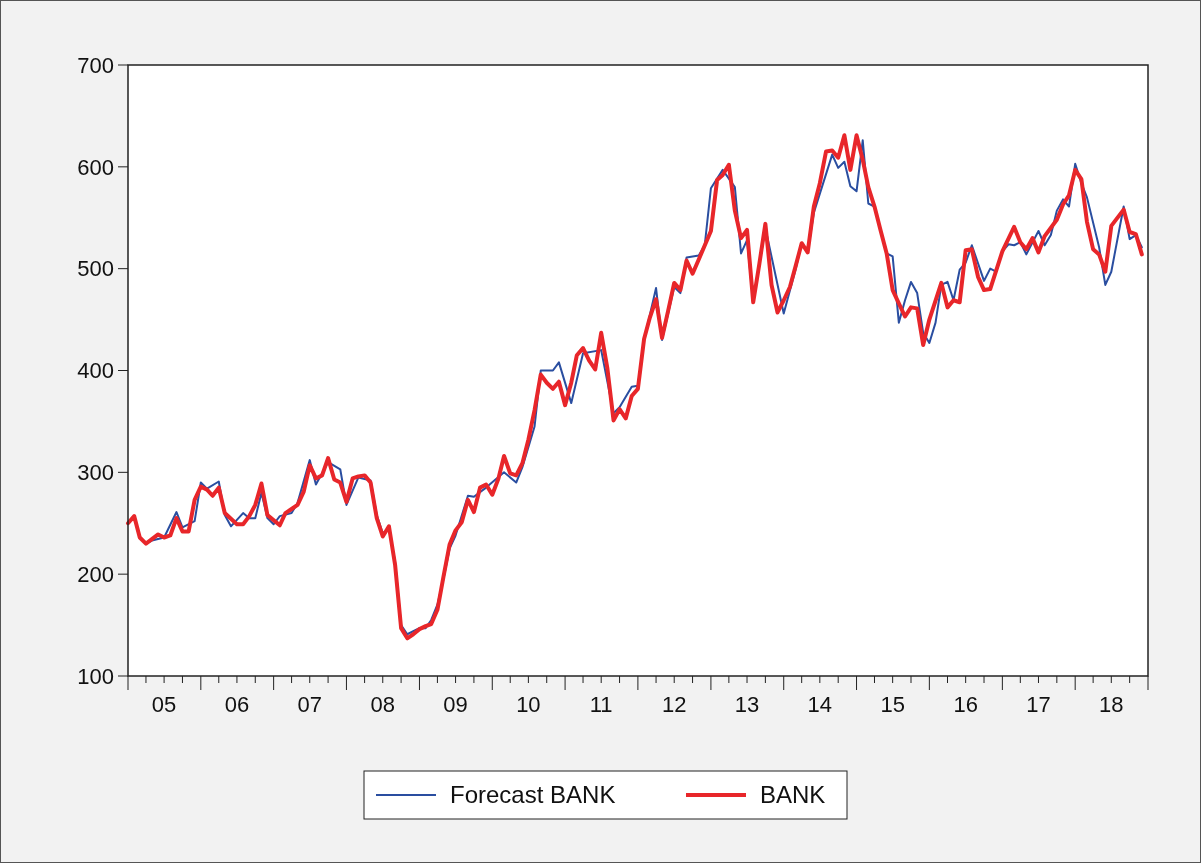  Describe the element at coordinates (95, 371) in the screenshot. I see `y-tick-label: 400` at that location.